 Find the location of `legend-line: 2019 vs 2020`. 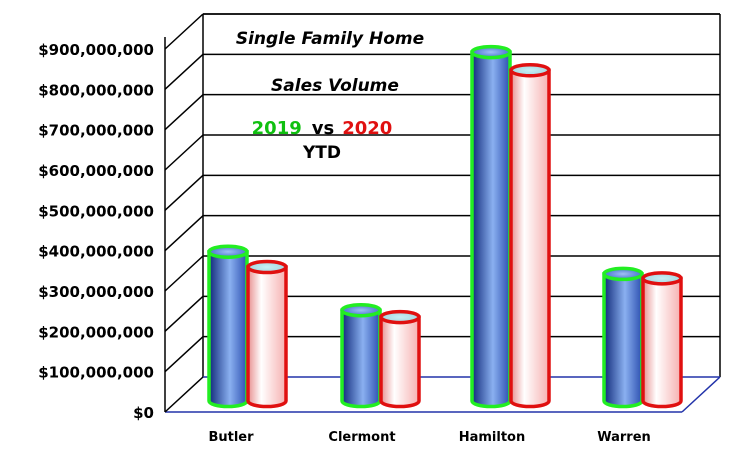

legend-line: 2019 vs 2020 is located at coordinates (322, 128).